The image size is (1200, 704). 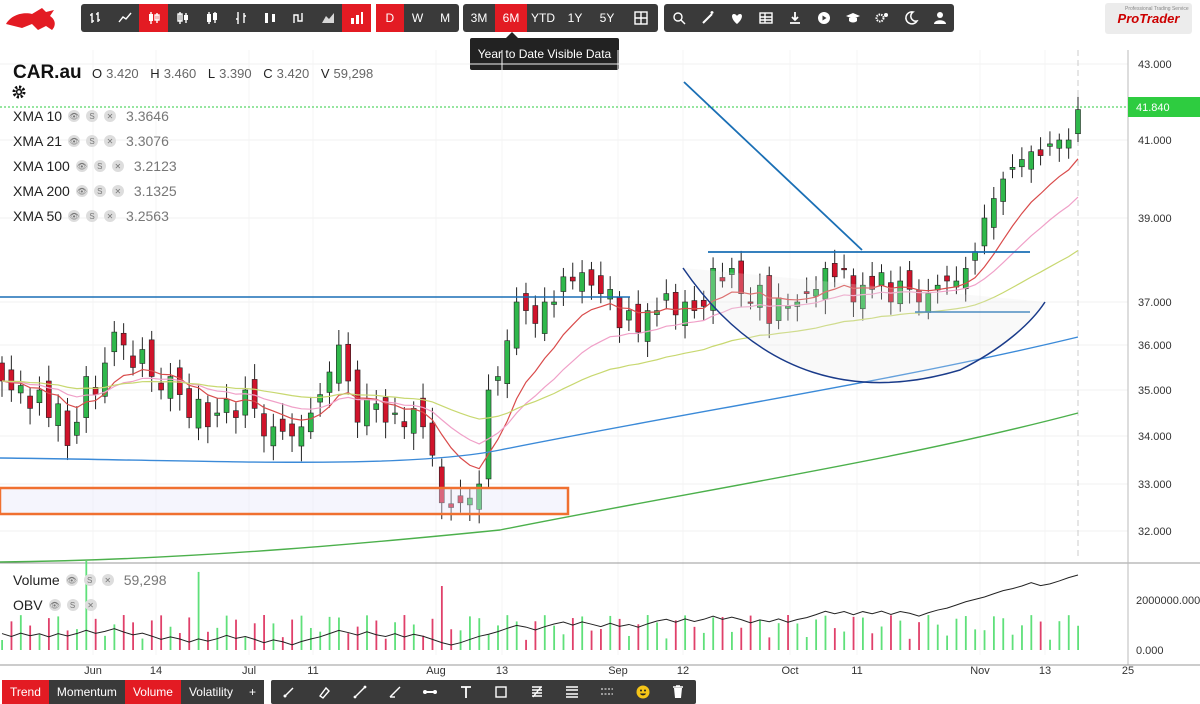 I want to click on kagi-icon, so click(x=297, y=18).